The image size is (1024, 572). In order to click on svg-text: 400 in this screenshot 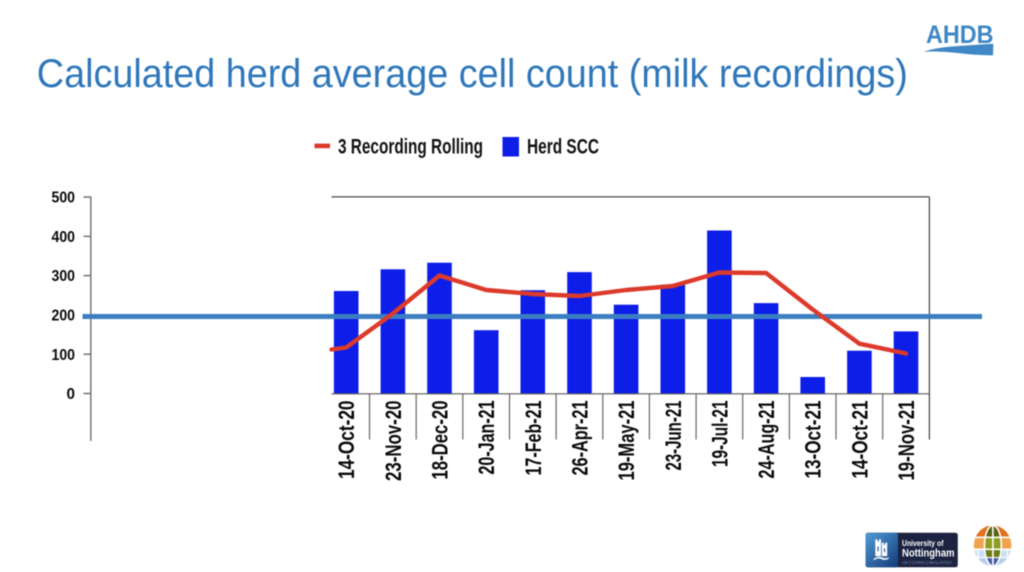, I will do `click(64, 237)`.